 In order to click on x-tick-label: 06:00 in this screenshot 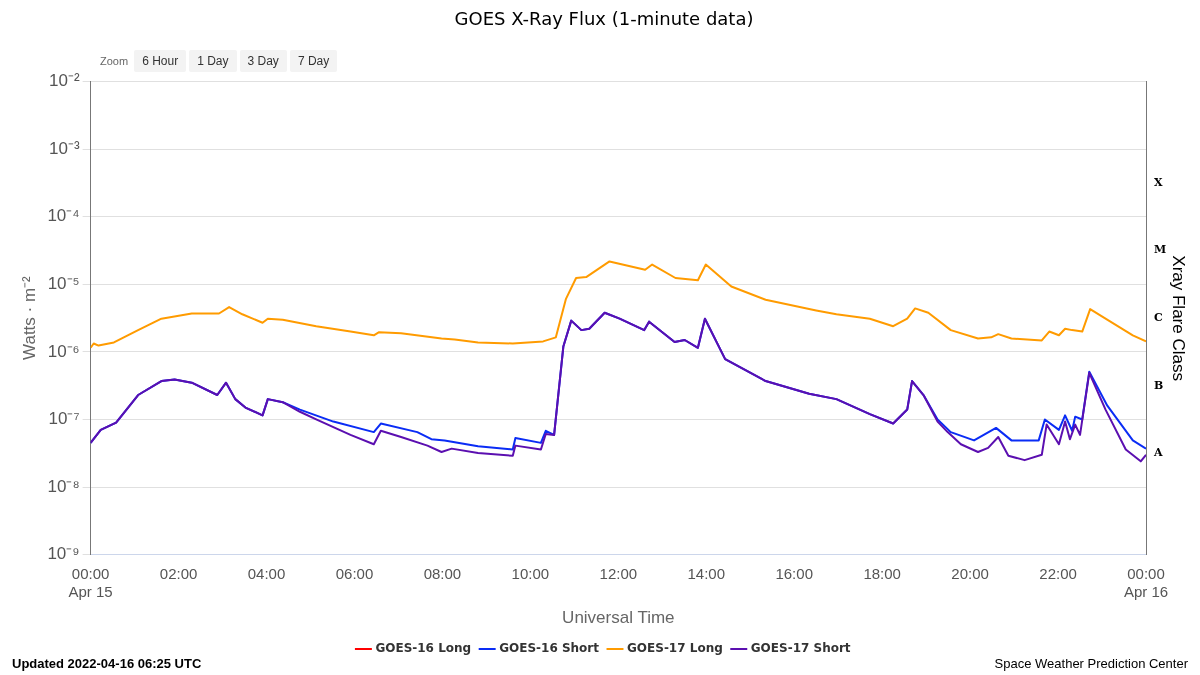, I will do `click(354, 573)`.